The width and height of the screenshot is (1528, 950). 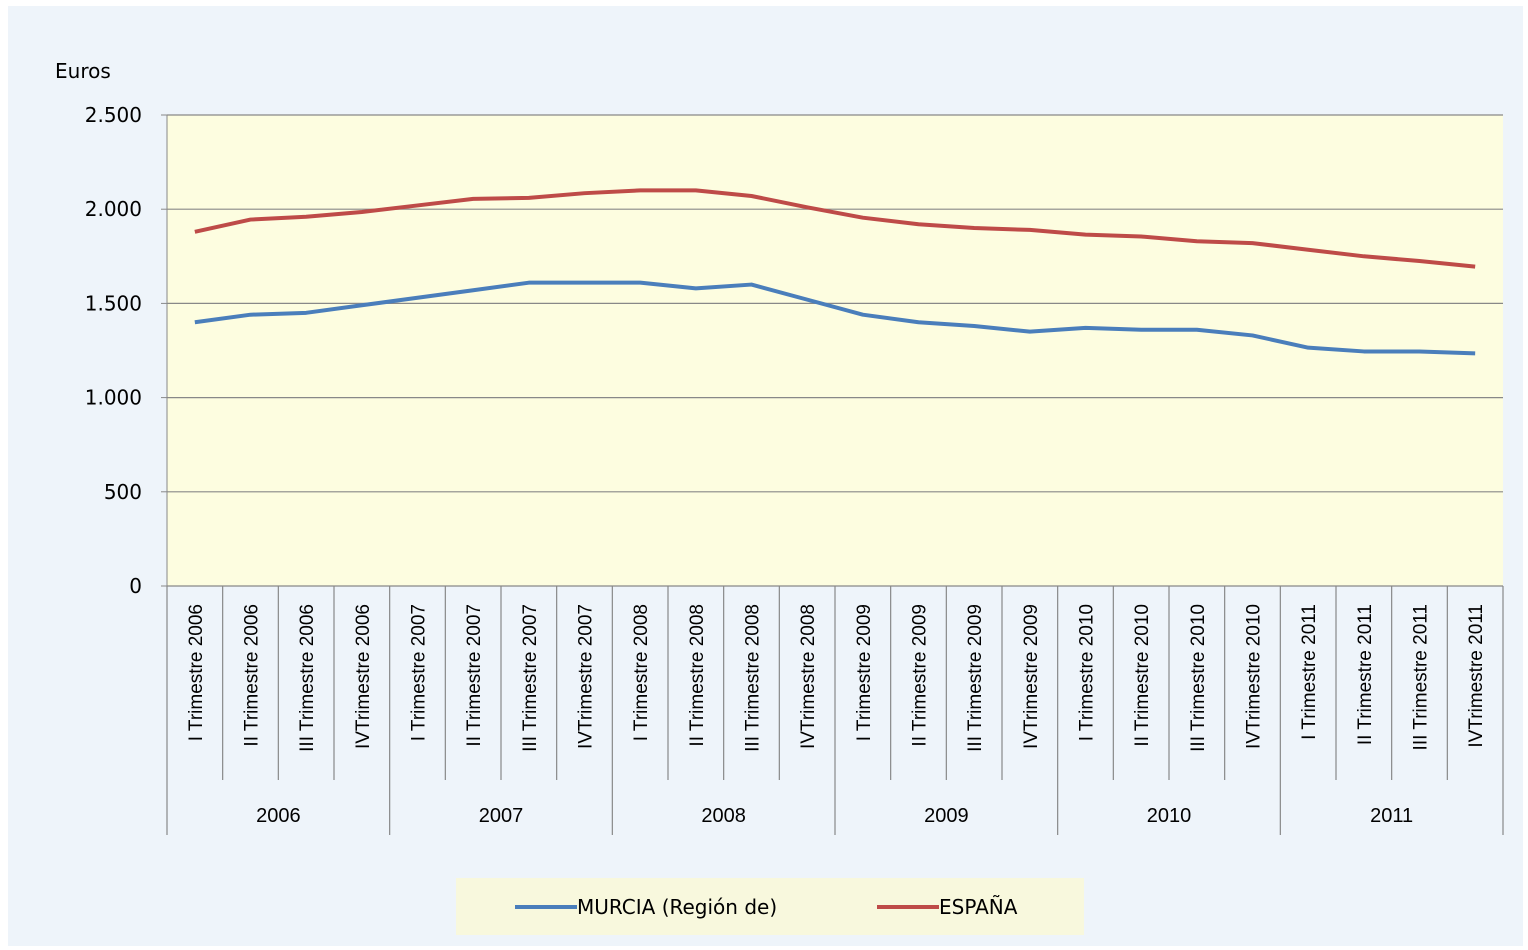 What do you see at coordinates (474, 675) in the screenshot?
I see `x-tick-label: II Trimestre 2007` at bounding box center [474, 675].